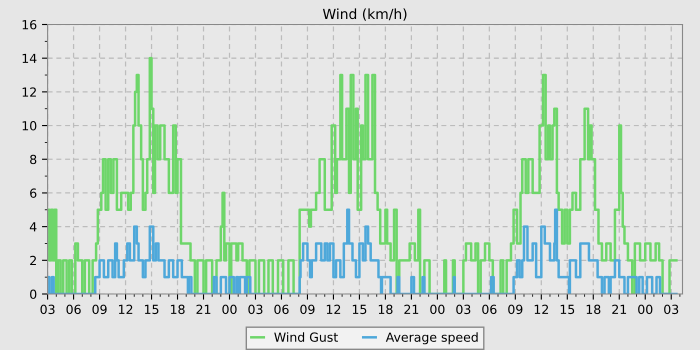  Describe the element at coordinates (364, 14) in the screenshot. I see `chart-title: Wind (km/h)` at that location.